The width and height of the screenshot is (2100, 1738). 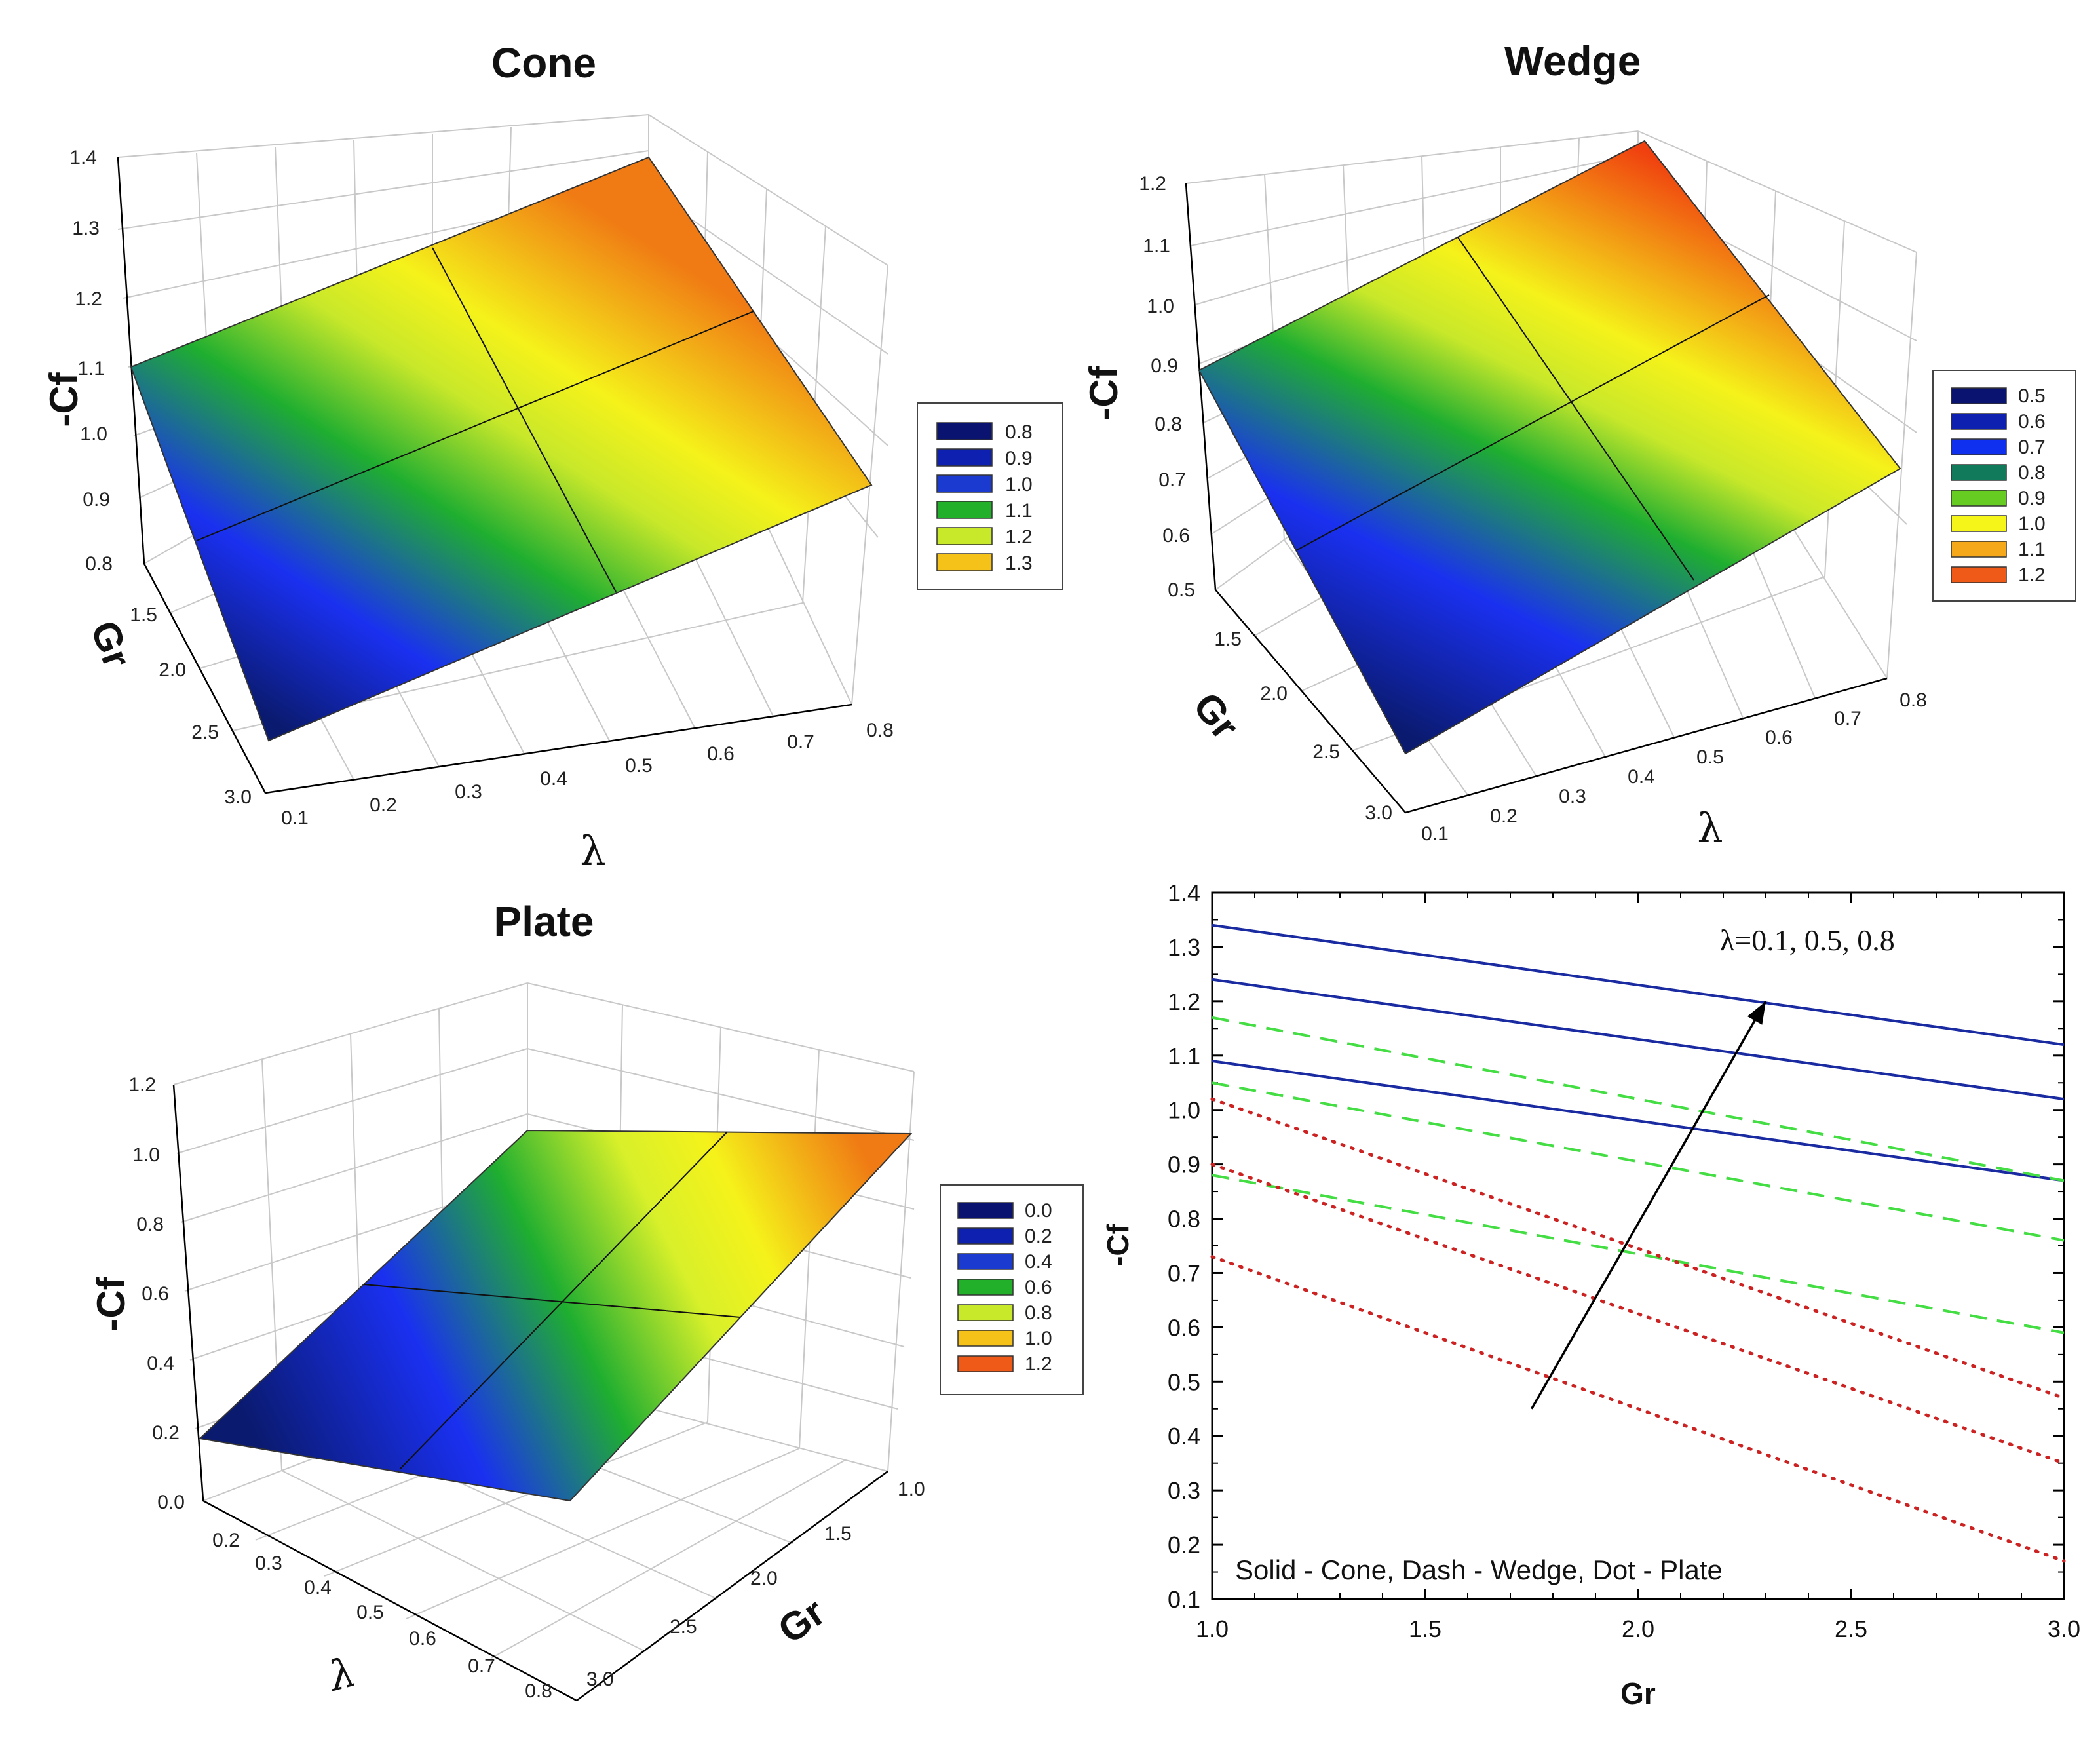 I want to click on x-tick-label: 1.0, so click(x=1212, y=1628).